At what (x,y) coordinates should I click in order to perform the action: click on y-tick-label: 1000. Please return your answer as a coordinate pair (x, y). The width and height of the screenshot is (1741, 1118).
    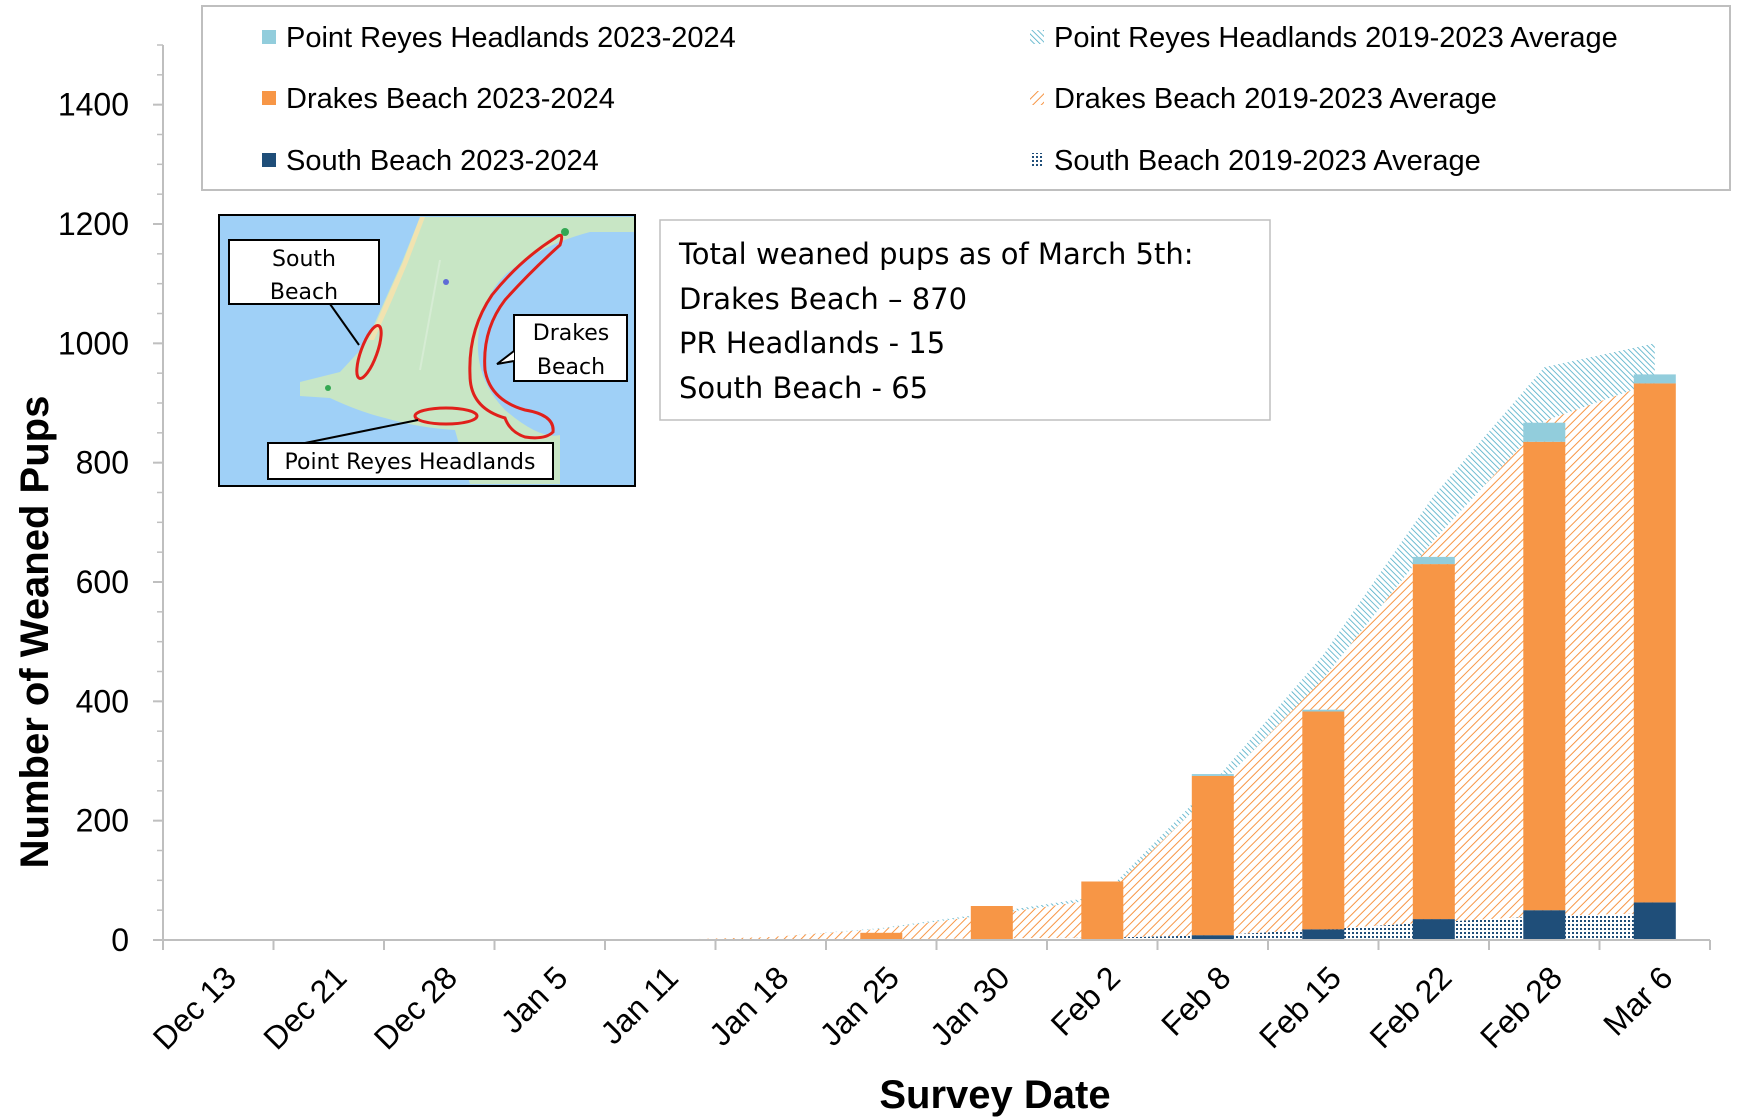
    Looking at the image, I should click on (93, 343).